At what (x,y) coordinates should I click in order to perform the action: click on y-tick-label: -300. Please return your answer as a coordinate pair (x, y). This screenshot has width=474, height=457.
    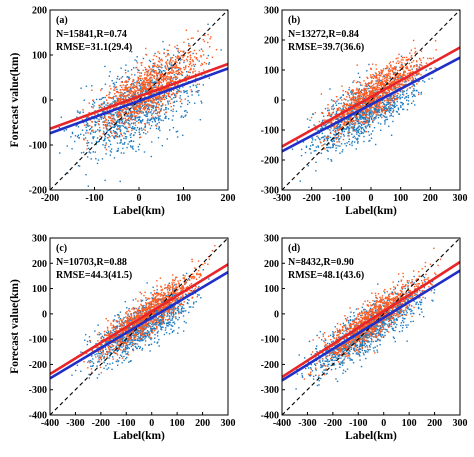
    Looking at the image, I should click on (270, 191).